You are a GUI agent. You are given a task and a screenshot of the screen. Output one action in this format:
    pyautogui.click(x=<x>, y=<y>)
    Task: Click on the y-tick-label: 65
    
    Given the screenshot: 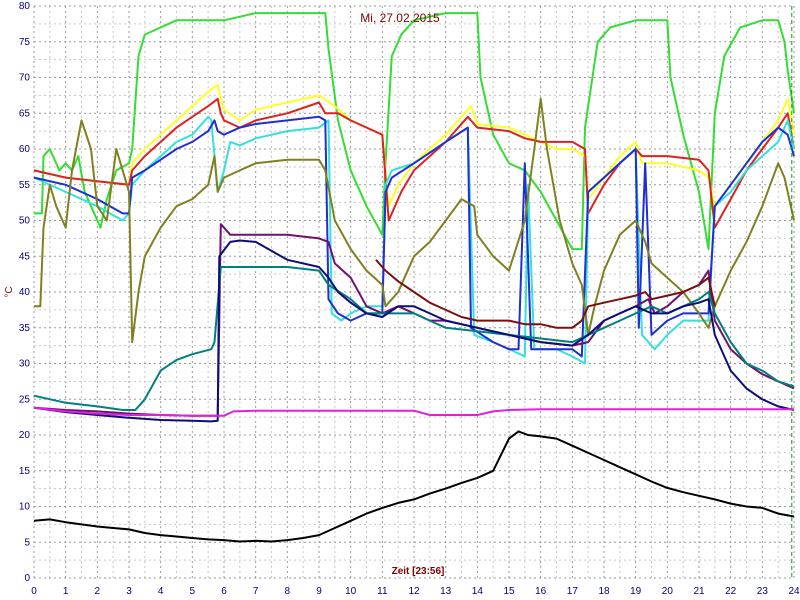 What is the action you would take?
    pyautogui.click(x=25, y=113)
    